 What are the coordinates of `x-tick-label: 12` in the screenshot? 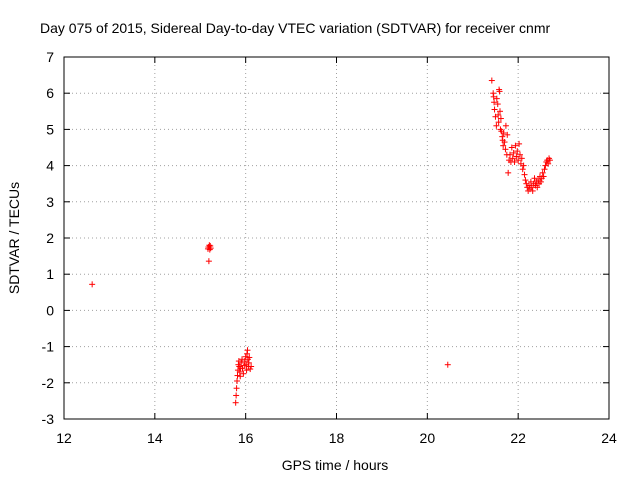 It's located at (64, 438).